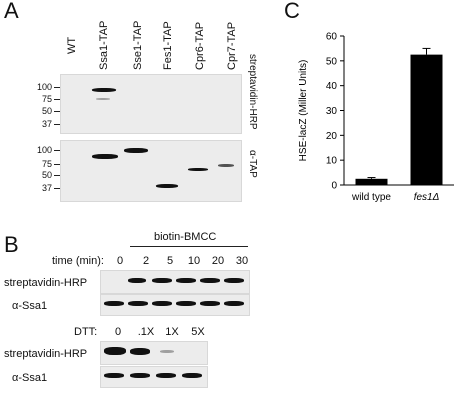  What do you see at coordinates (292, 11) in the screenshot?
I see `panel-c-letter: C` at bounding box center [292, 11].